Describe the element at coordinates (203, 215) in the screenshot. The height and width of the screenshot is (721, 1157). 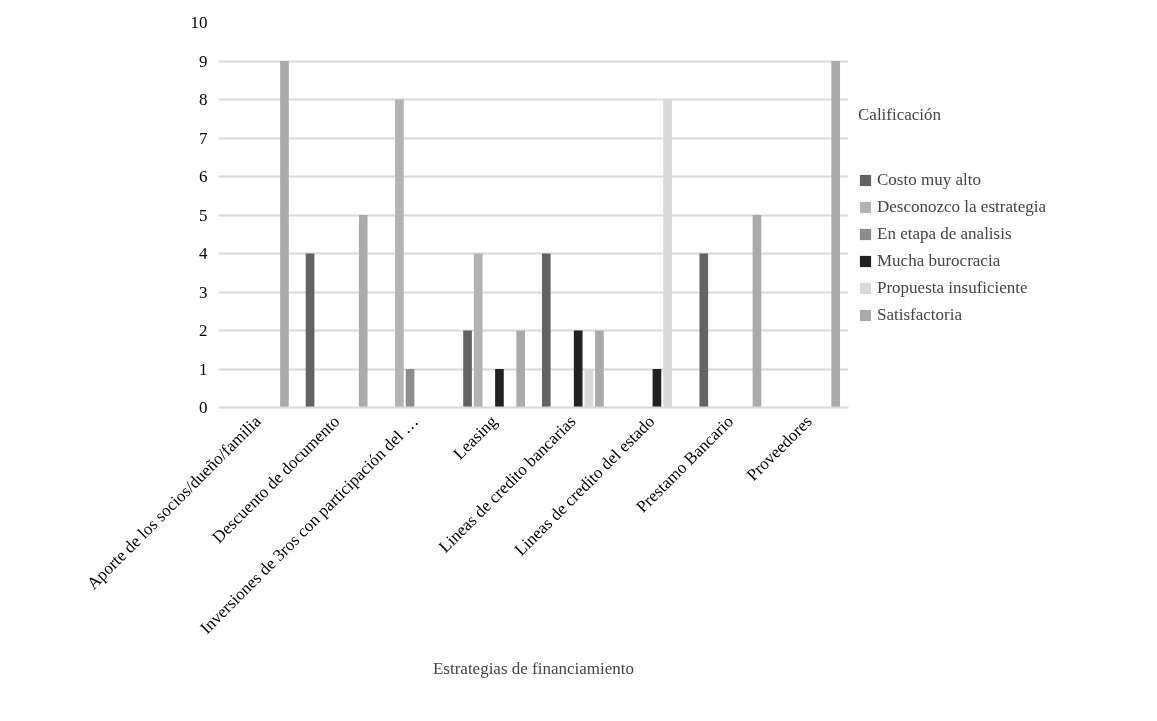
I see `y-tick-label: 5` at that location.